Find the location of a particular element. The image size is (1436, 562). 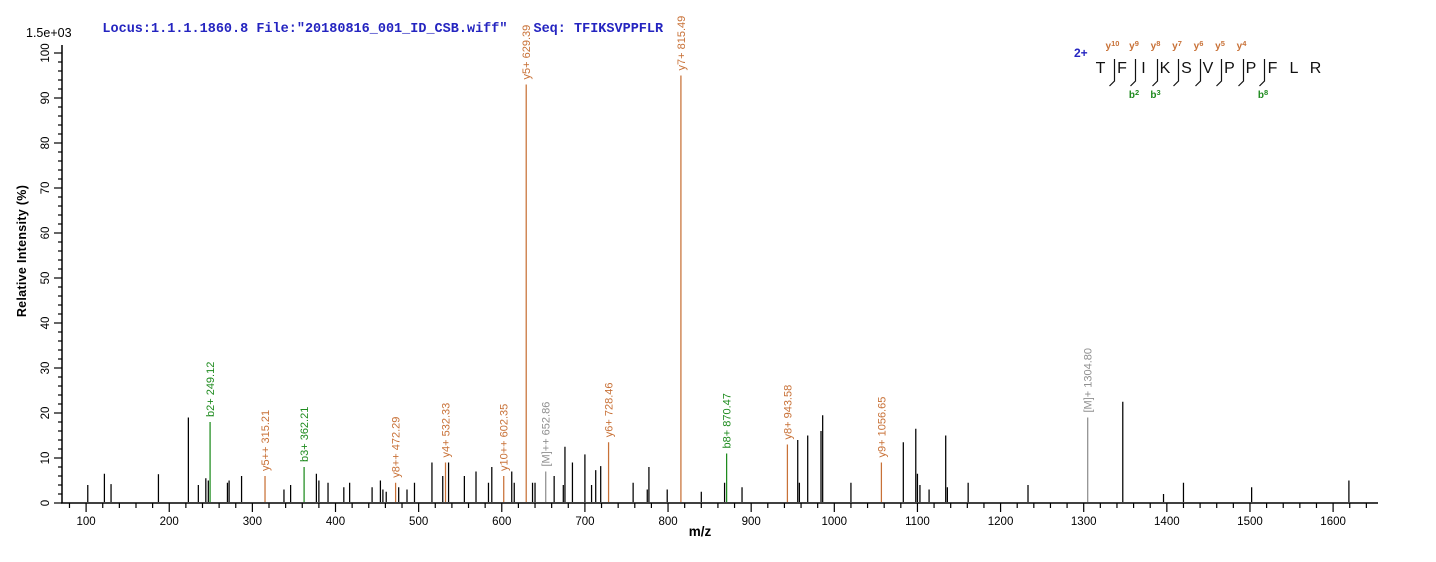

svg-text: 600 is located at coordinates (501, 522).